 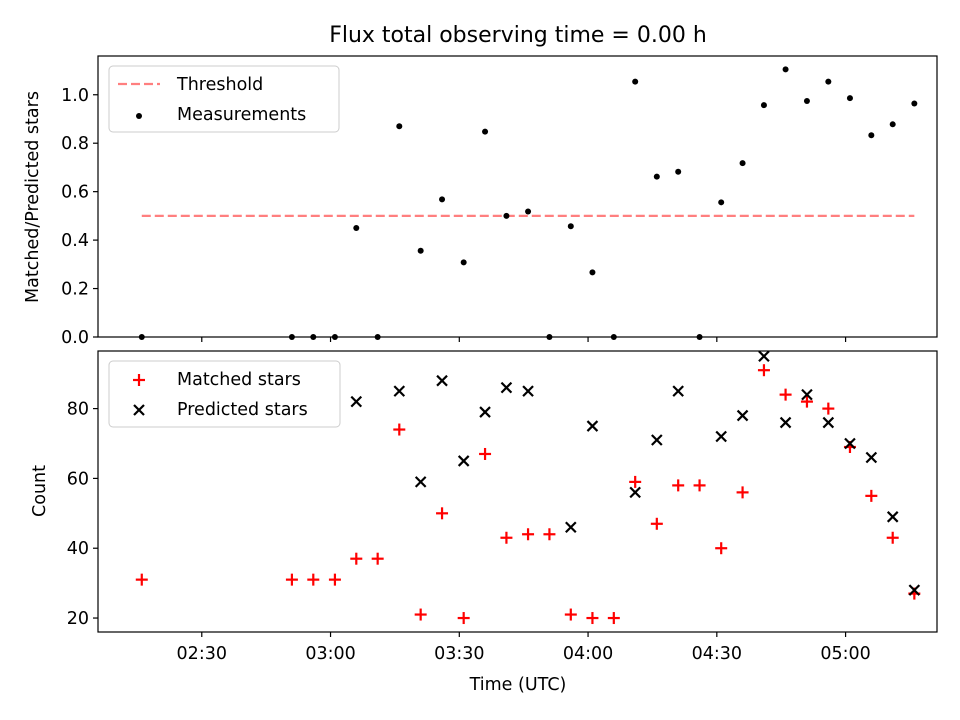 I want to click on legend-predicted-swatch, so click(x=139, y=410).